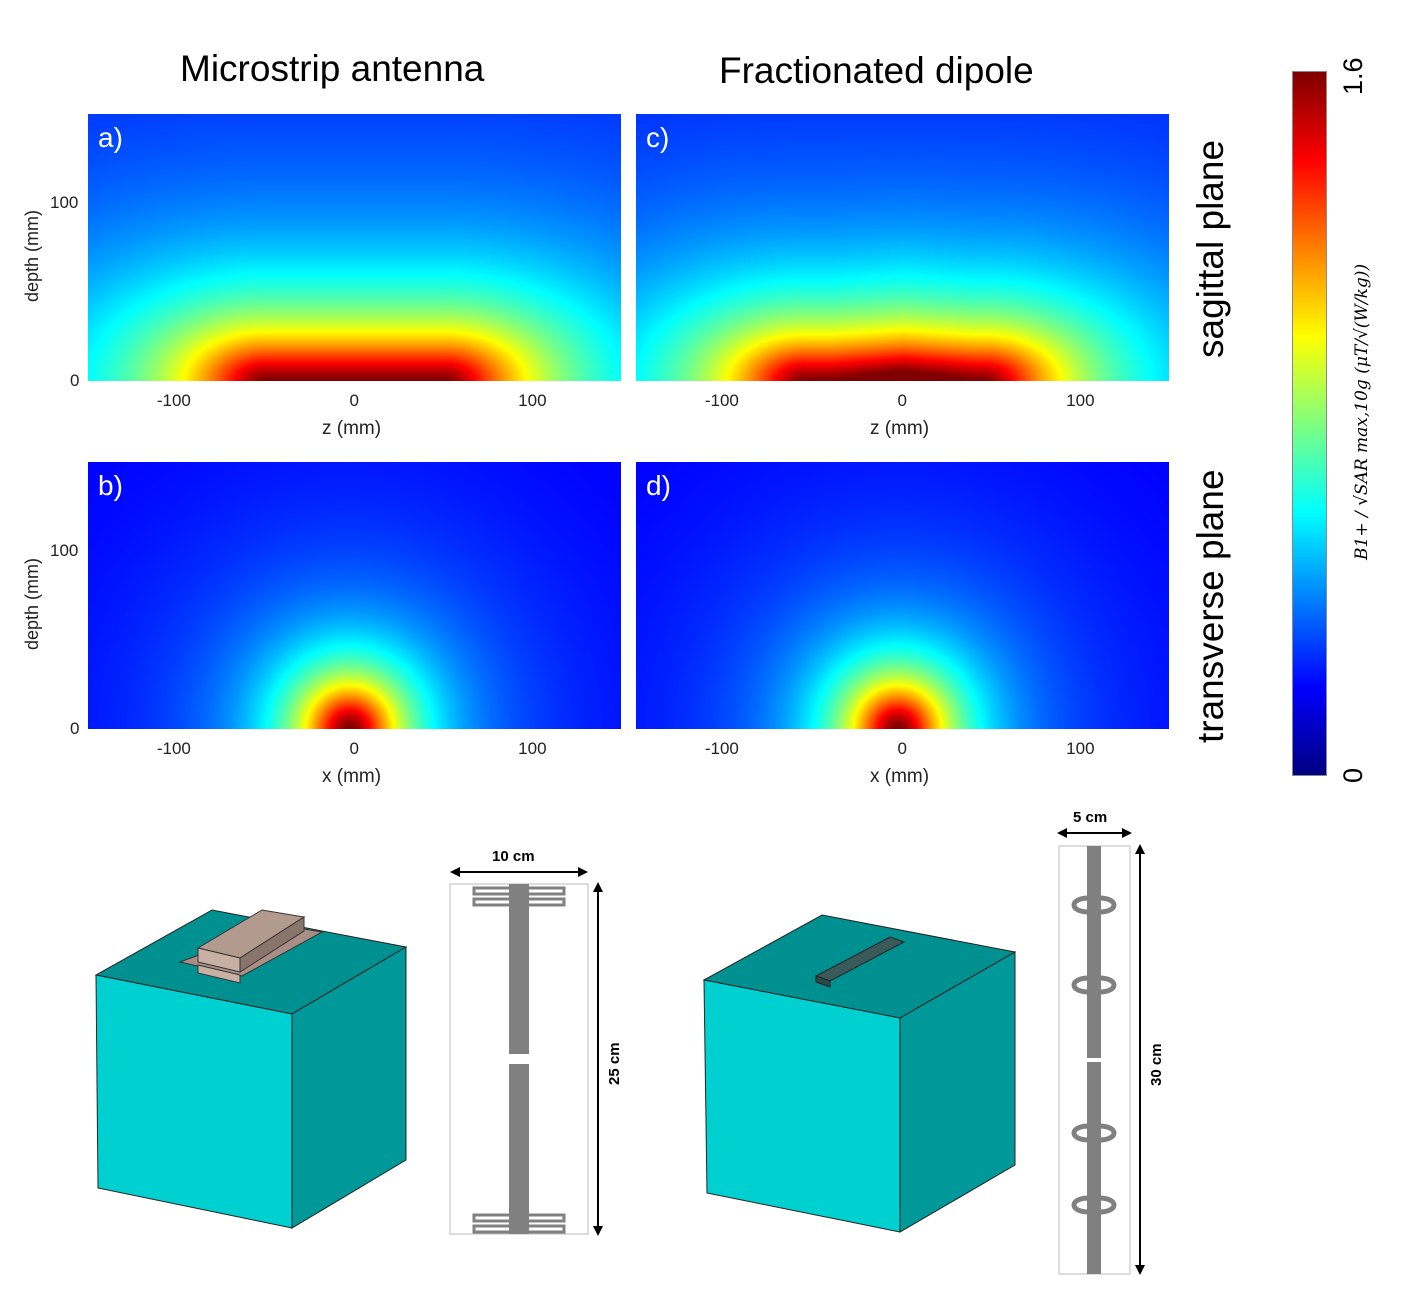  I want to click on panel-label: d), so click(658, 485).